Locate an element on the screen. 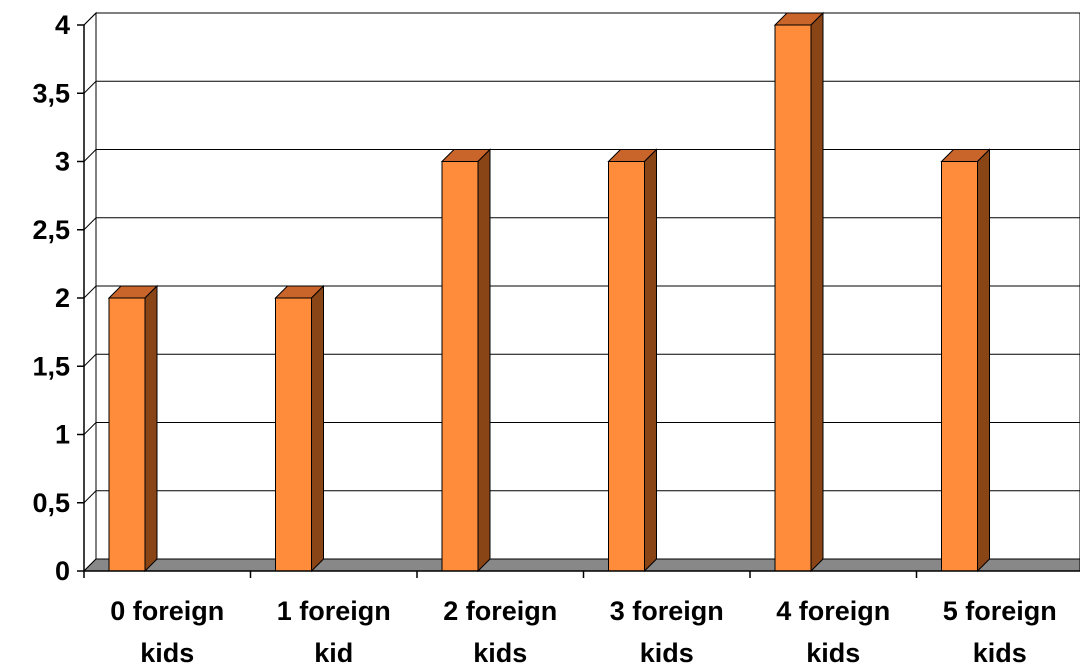 Image resolution: width=1080 pixels, height=671 pixels. y-tick-label: 0 is located at coordinates (62, 571).